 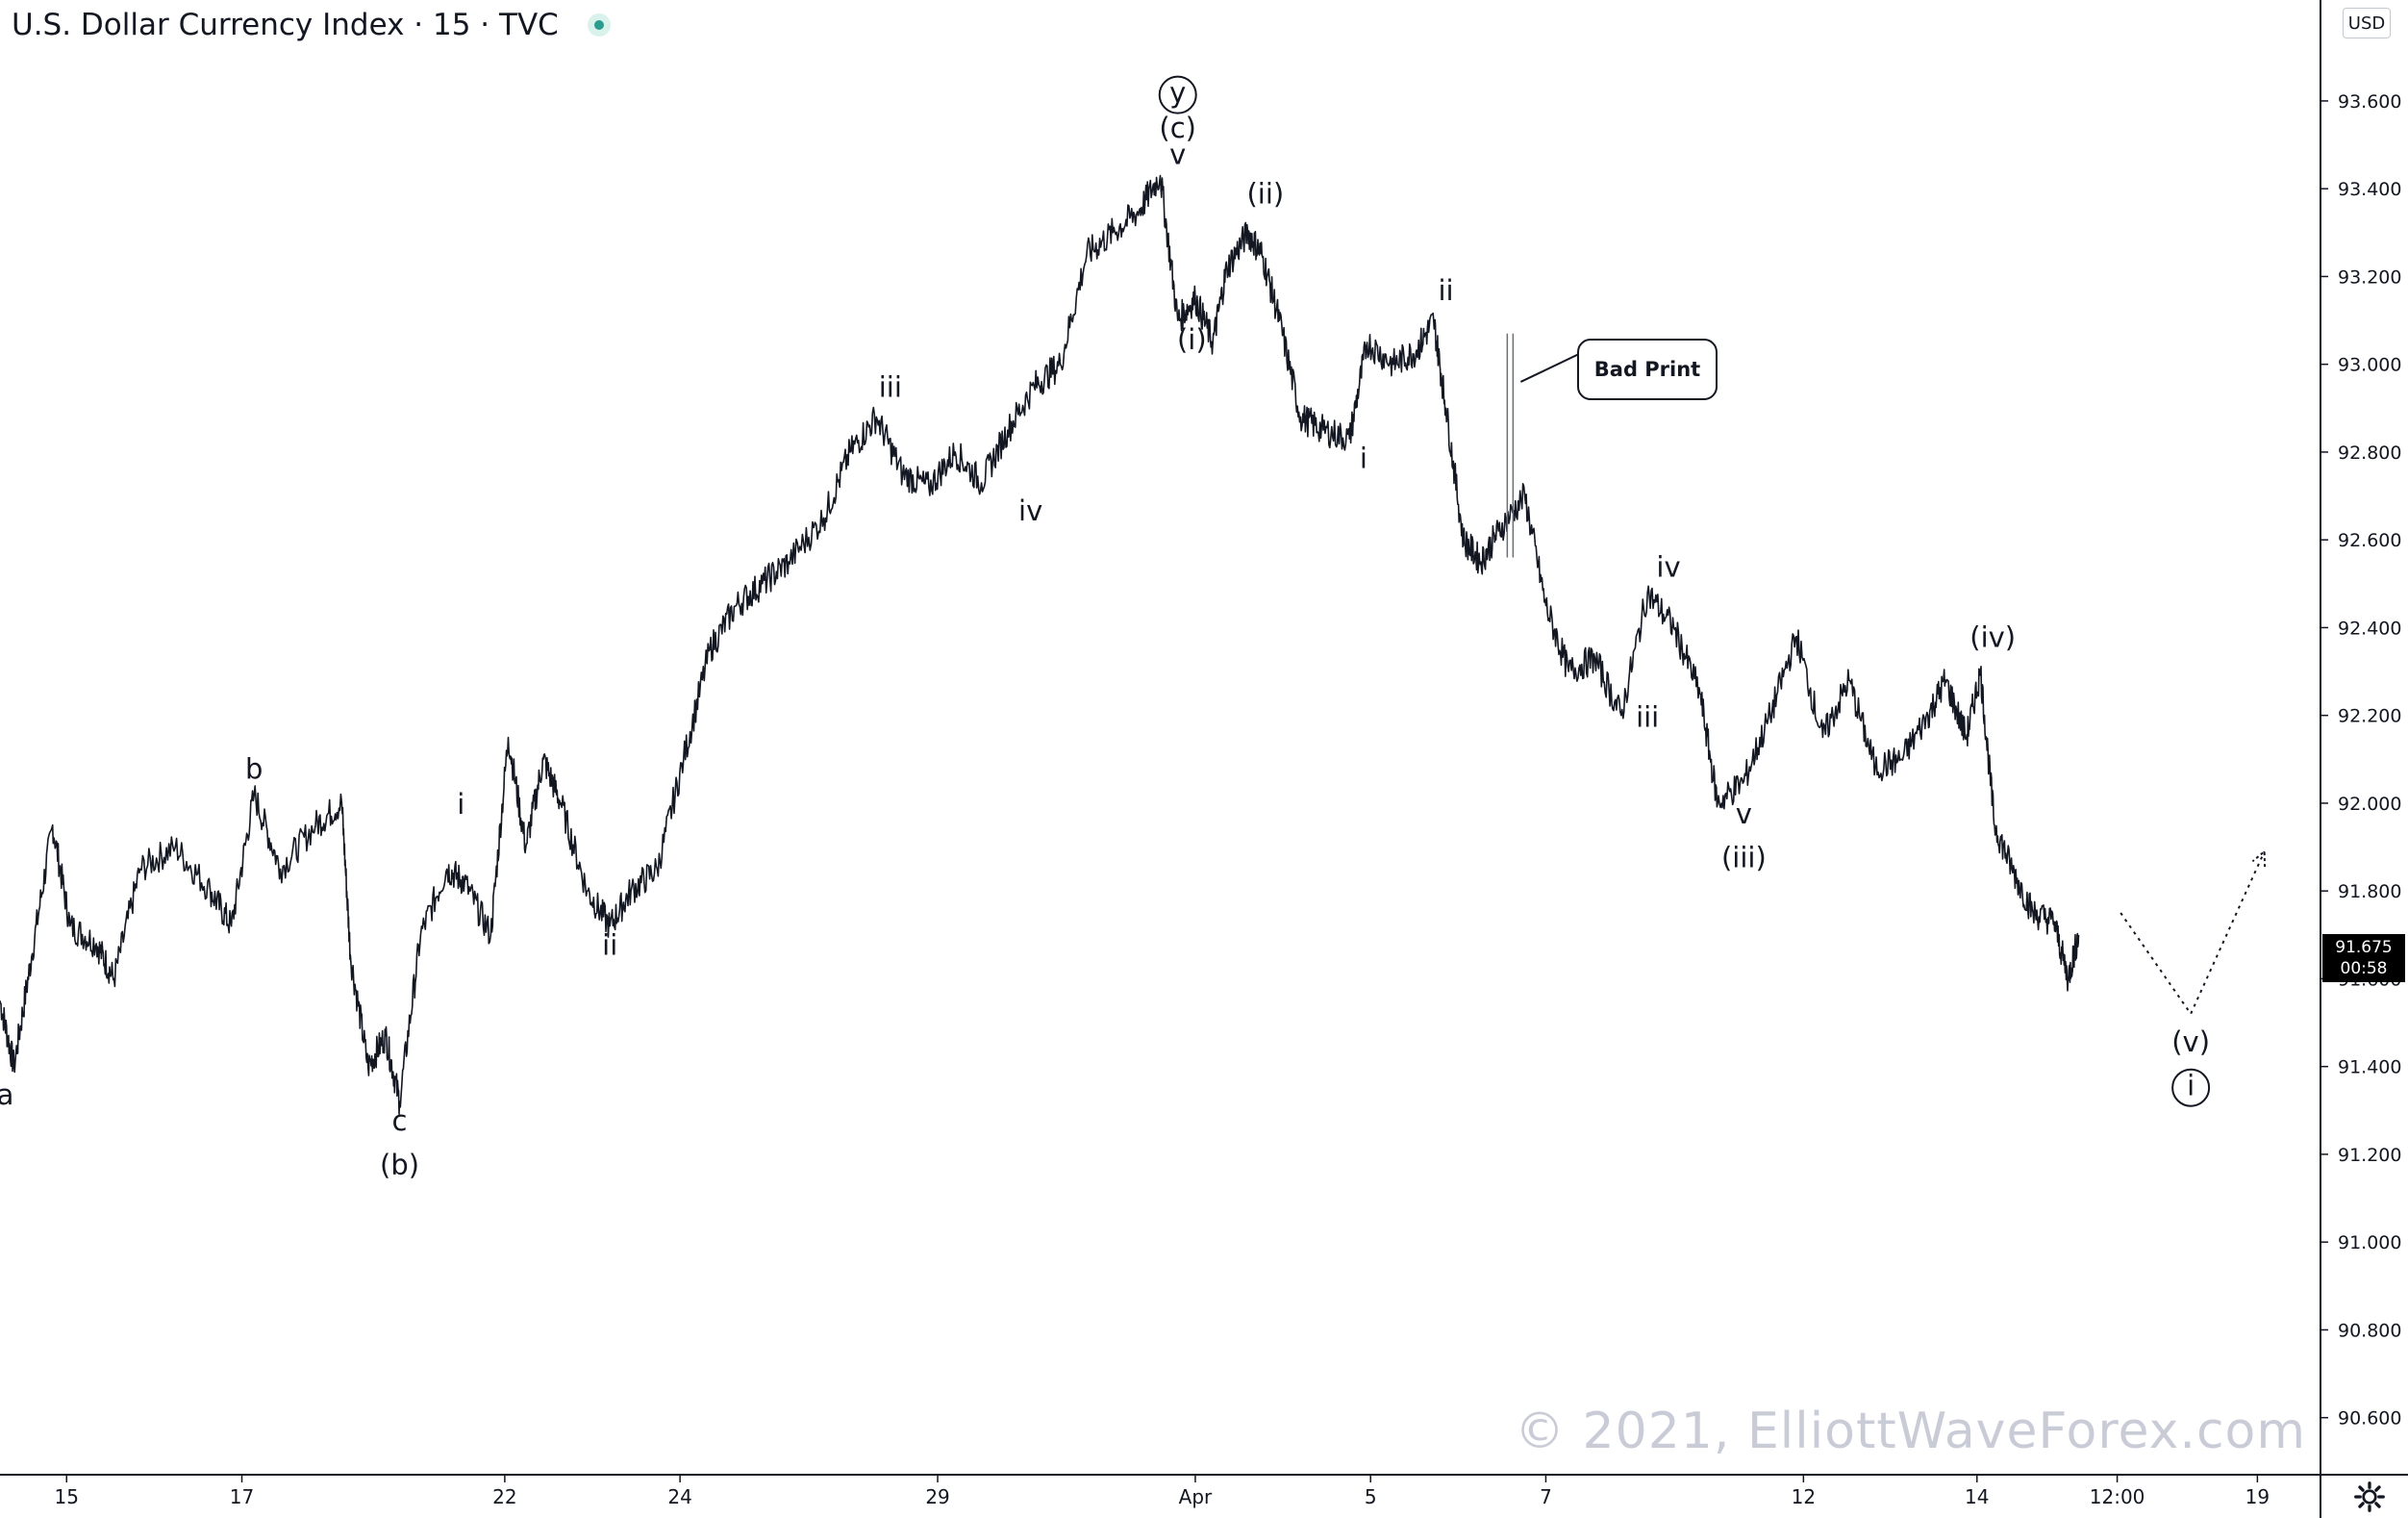 I want to click on wave-label: (iv), so click(x=1992, y=636).